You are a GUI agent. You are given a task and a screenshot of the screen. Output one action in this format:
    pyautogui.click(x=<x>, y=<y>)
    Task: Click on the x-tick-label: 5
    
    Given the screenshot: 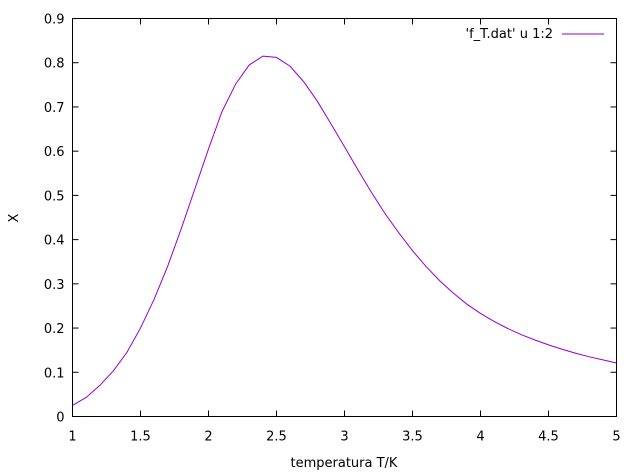 What is the action you would take?
    pyautogui.click(x=616, y=437)
    